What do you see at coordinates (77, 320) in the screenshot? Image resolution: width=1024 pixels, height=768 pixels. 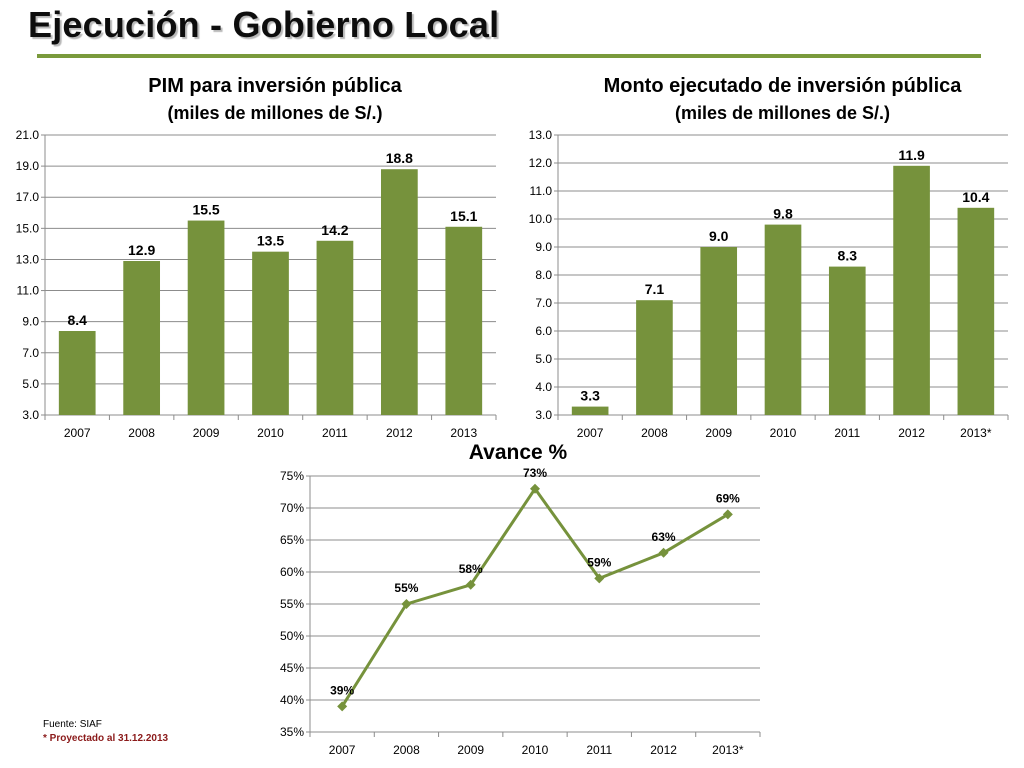 I see `data-label: 8.4` at bounding box center [77, 320].